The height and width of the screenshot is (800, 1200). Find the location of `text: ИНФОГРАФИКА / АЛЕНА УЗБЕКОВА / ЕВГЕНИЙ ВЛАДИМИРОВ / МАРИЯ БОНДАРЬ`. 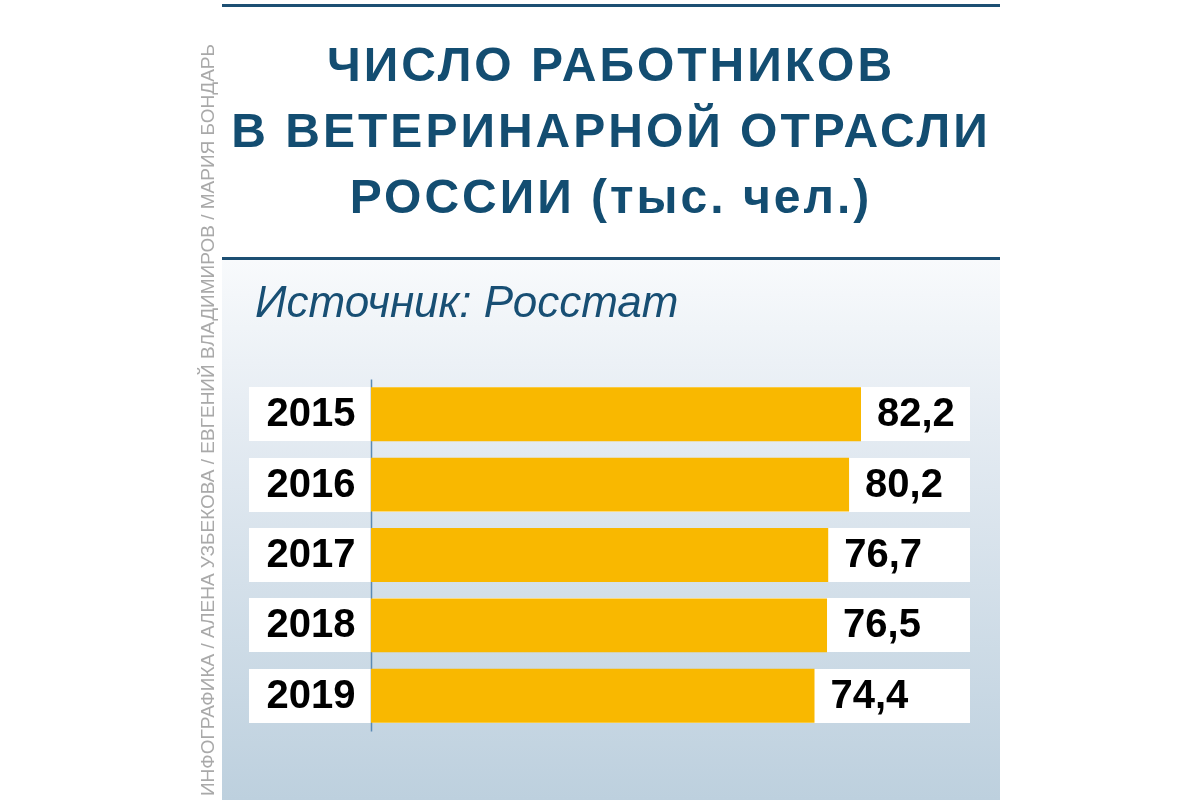

text: ИНФОГРАФИКА / АЛЕНА УЗБЕКОВА / ЕВГЕНИЙ ВЛАДИМИРОВ / МАРИЯ БОНДАРЬ is located at coordinates (207, 419).